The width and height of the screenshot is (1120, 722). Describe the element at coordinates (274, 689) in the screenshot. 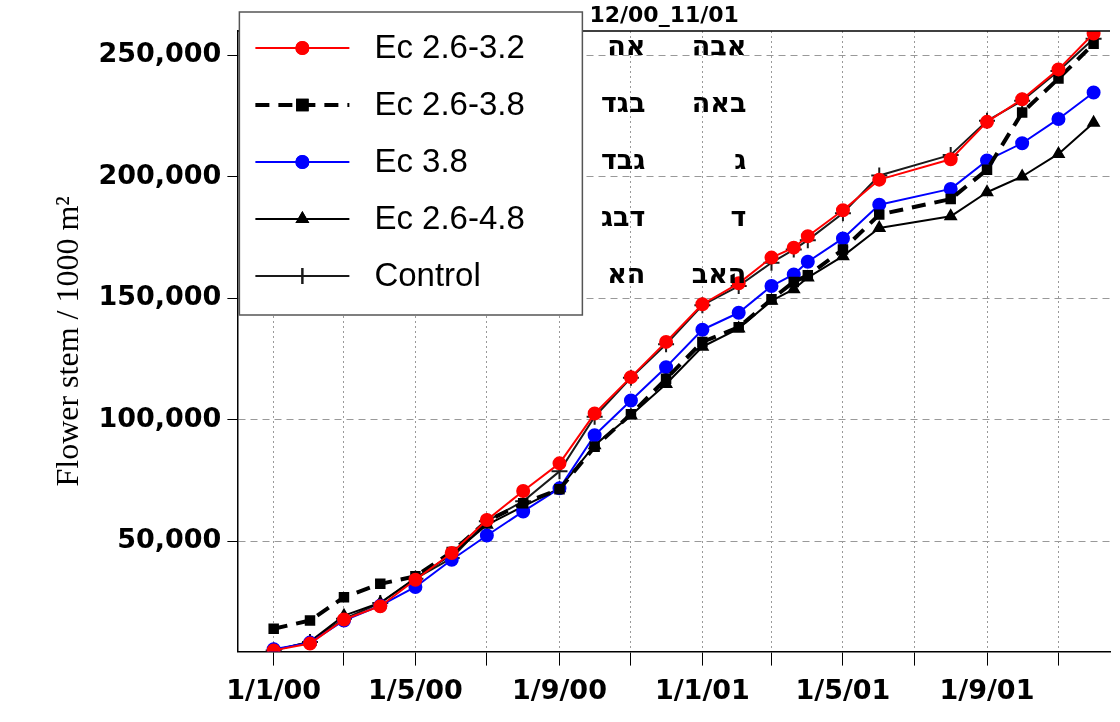

I see `x-tick-label: 1/1/00` at that location.